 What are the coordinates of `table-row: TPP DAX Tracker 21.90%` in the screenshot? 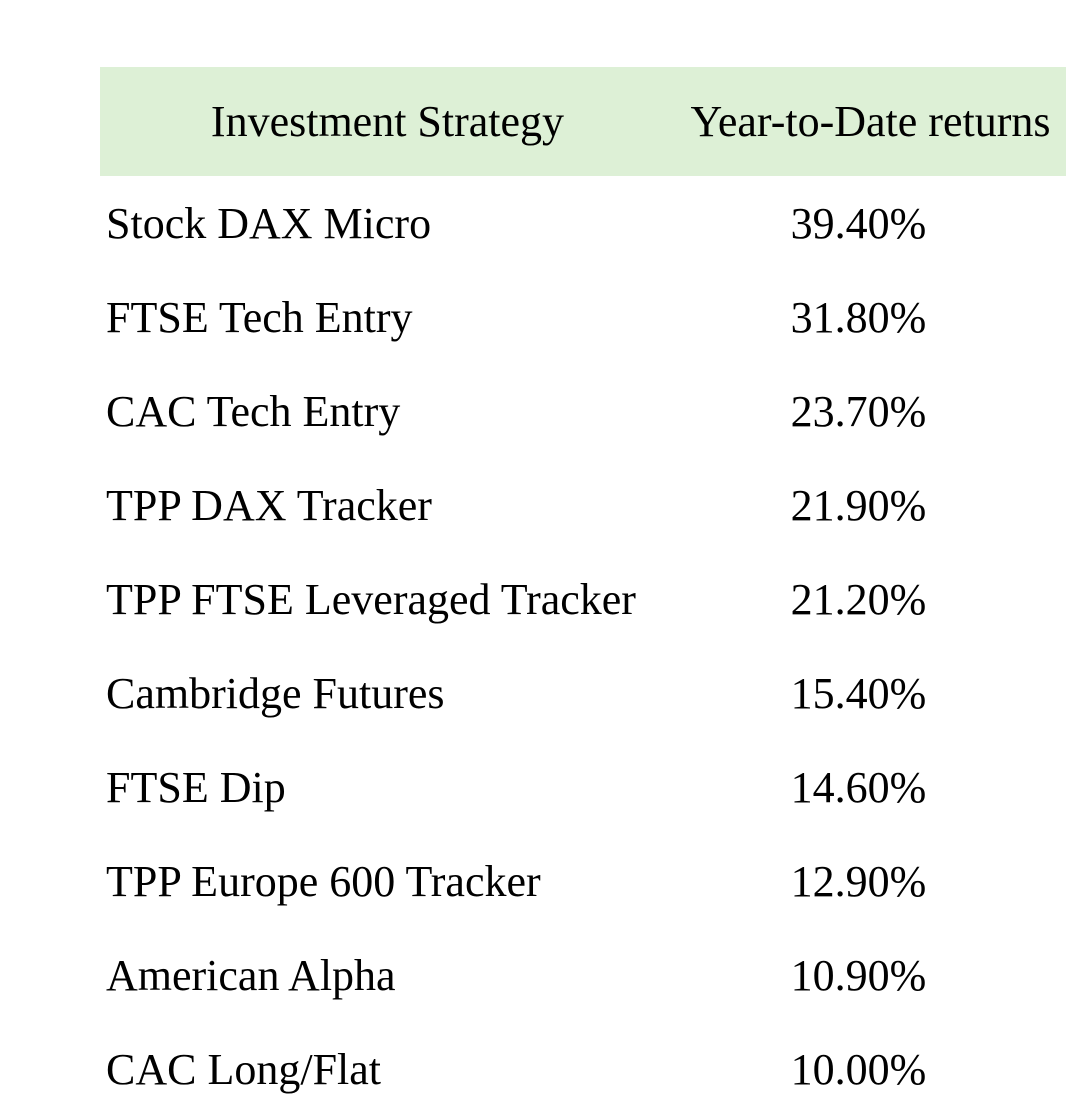 It's located at (583, 505).